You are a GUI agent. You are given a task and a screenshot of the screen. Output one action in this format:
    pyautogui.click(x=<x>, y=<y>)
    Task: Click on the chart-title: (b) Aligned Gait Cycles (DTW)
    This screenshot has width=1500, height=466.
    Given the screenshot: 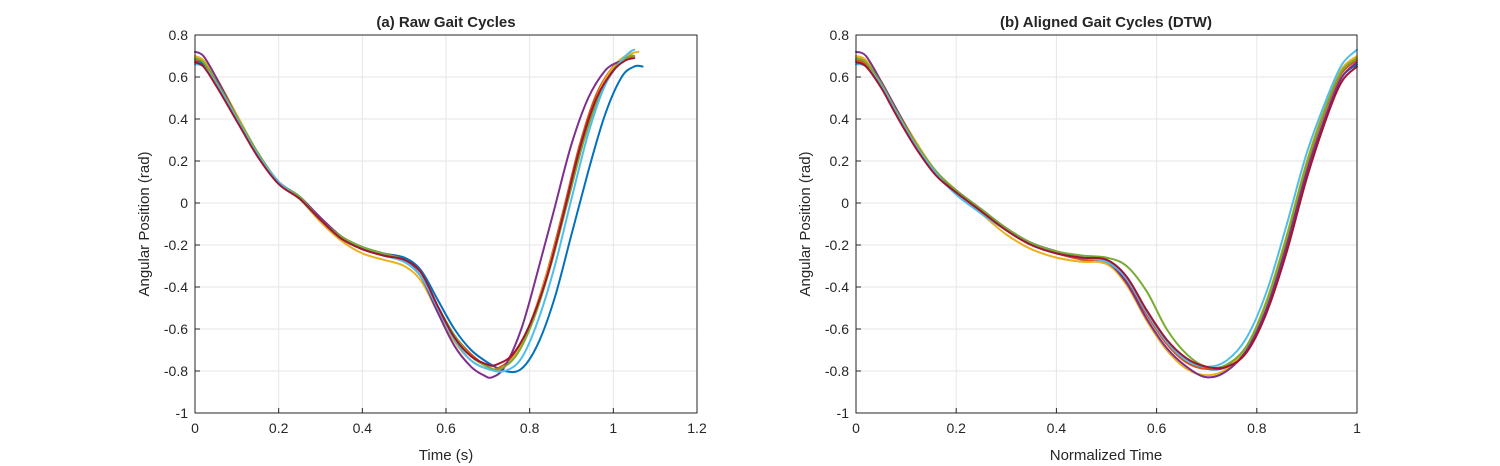 What is the action you would take?
    pyautogui.click(x=1106, y=22)
    